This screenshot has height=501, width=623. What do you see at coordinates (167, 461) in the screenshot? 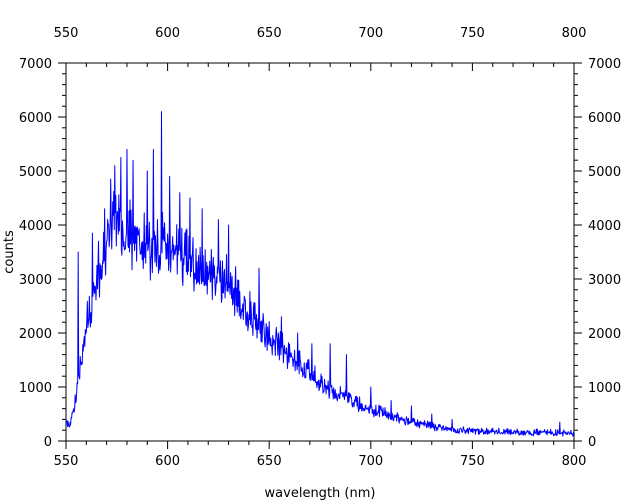
I see `x-tick-label: 600` at bounding box center [167, 461].